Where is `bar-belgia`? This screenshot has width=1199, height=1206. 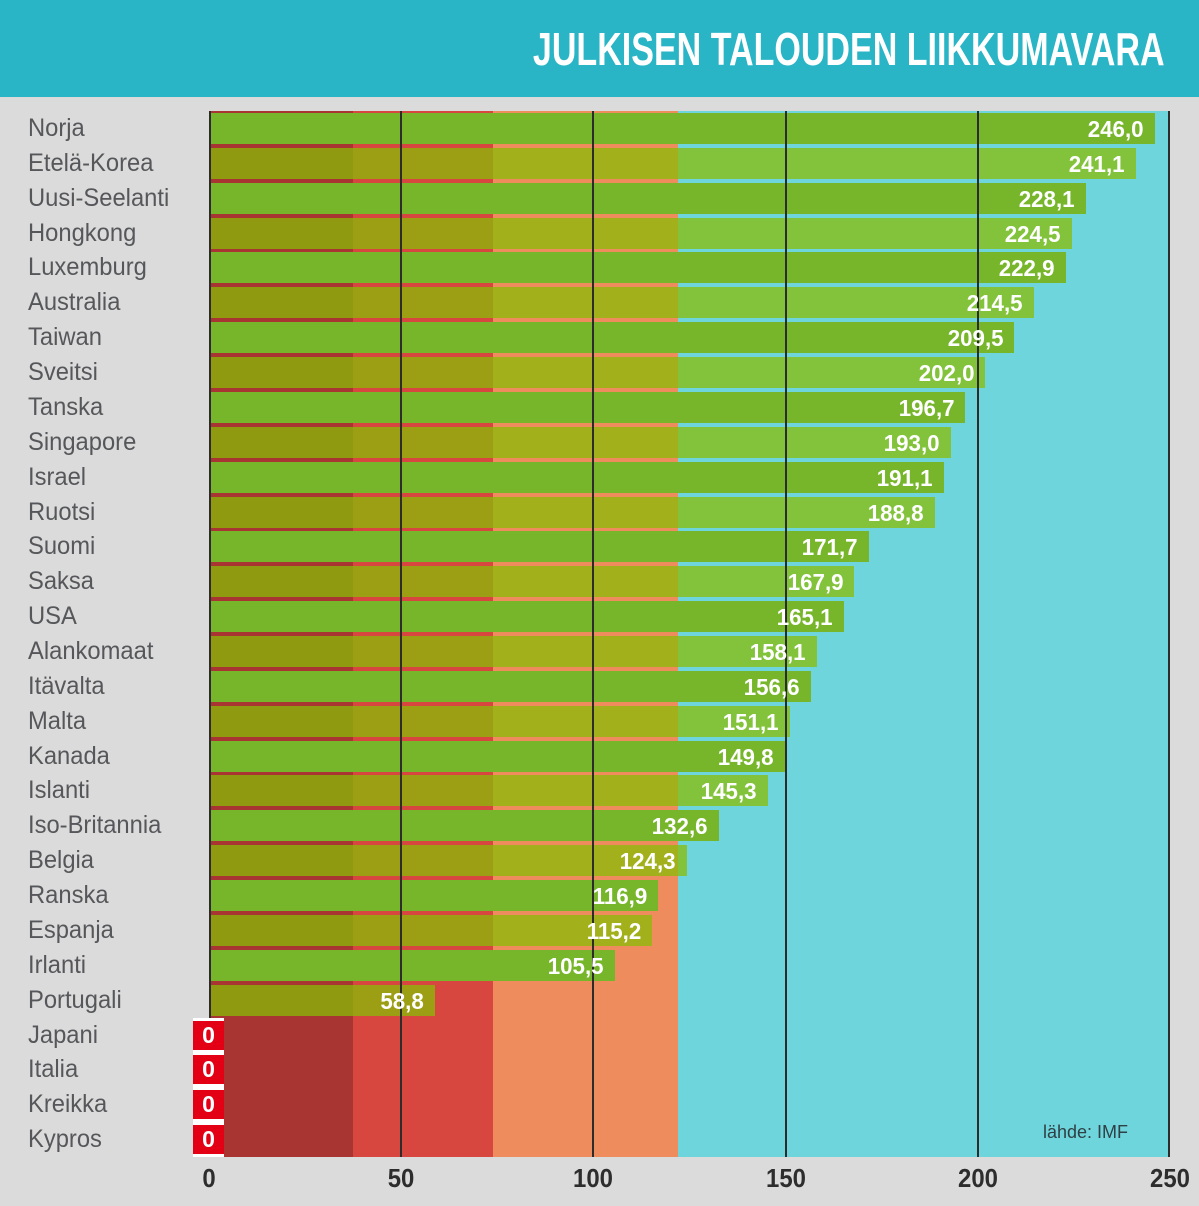
bar-belgia is located at coordinates (448, 861).